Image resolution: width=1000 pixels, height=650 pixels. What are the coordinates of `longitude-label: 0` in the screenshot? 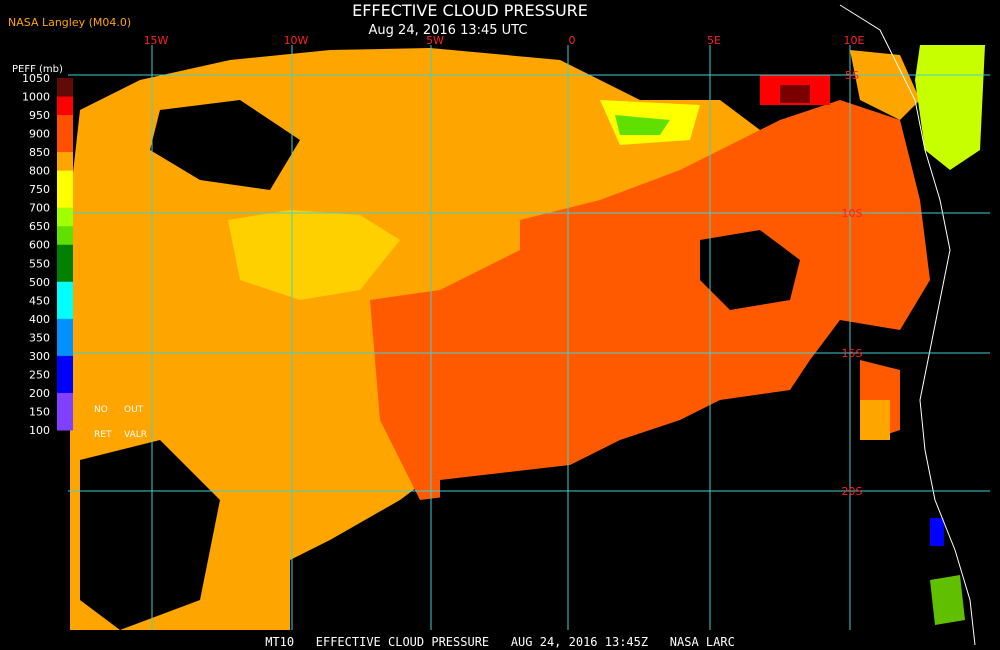 It's located at (572, 40).